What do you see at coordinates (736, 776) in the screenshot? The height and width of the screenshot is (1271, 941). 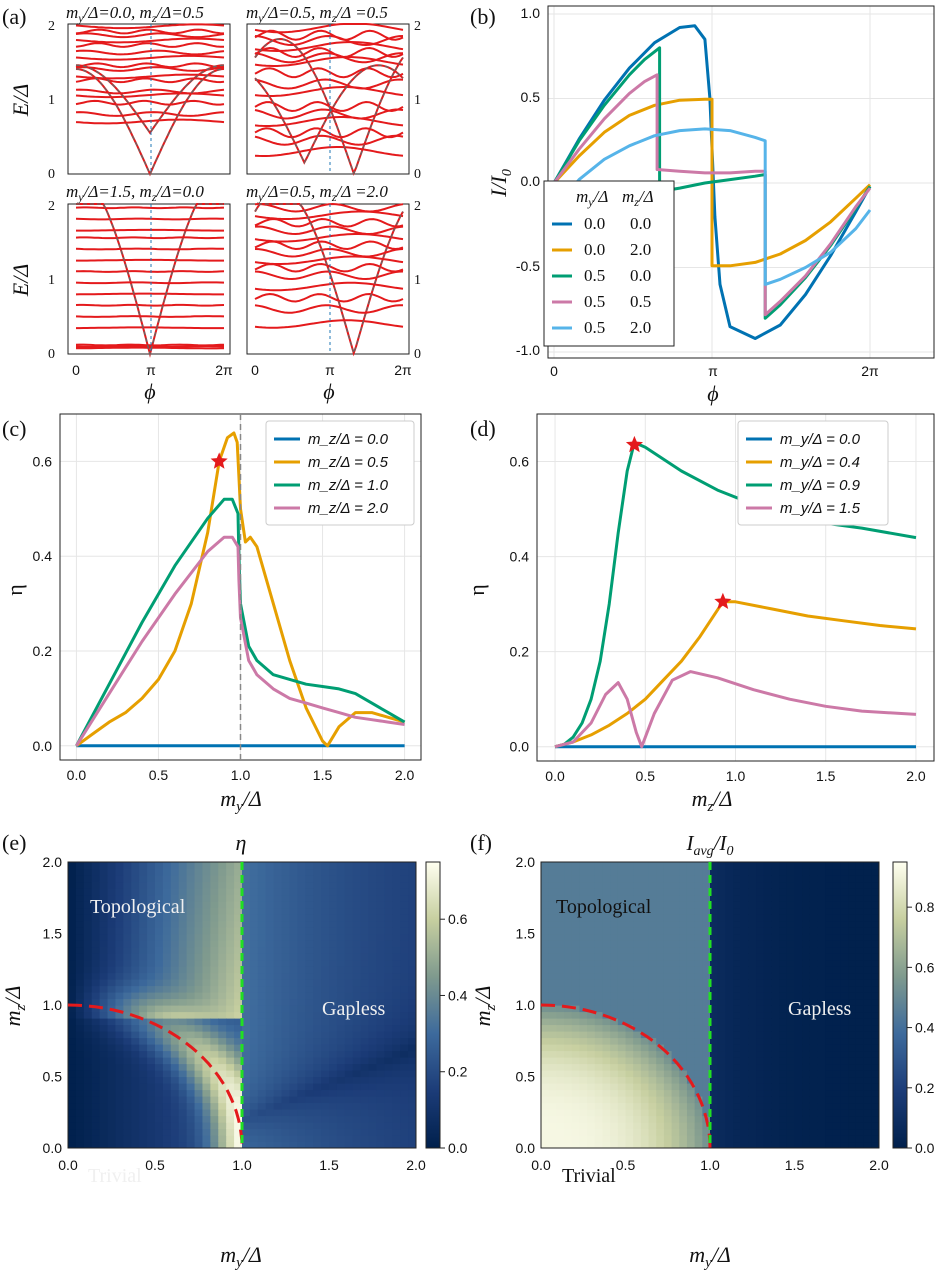 I see `x-tick-label: 1.0` at bounding box center [736, 776].